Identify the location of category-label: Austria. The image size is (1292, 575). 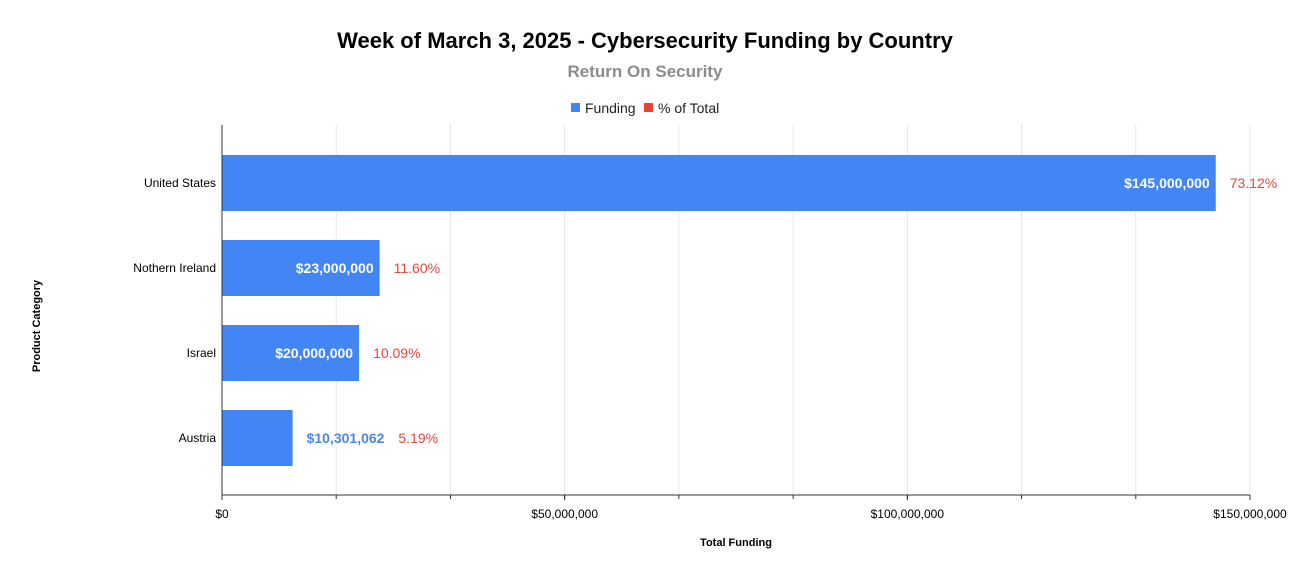
(198, 438).